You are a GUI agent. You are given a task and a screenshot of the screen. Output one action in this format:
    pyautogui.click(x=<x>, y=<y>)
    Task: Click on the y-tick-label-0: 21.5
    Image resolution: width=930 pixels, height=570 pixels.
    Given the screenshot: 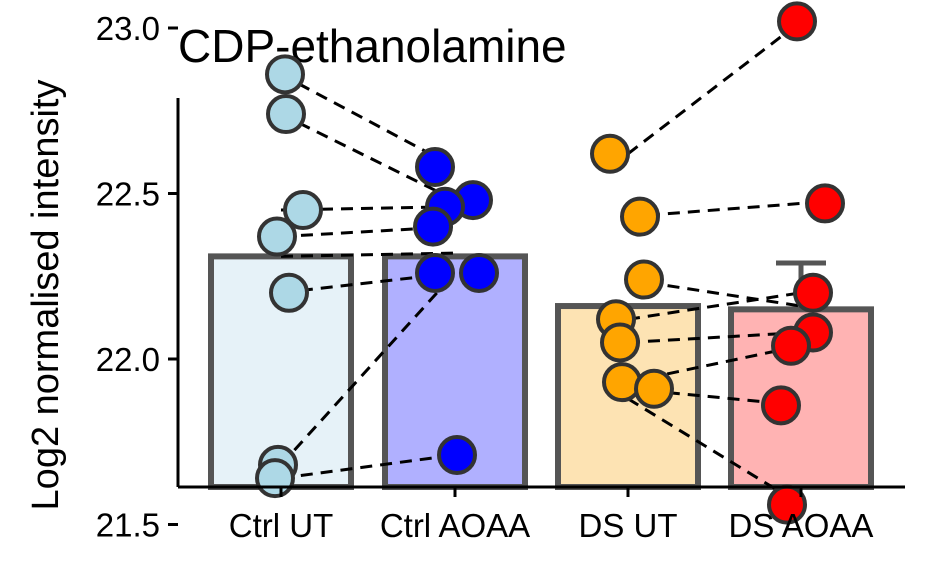 What is the action you would take?
    pyautogui.click(x=128, y=525)
    